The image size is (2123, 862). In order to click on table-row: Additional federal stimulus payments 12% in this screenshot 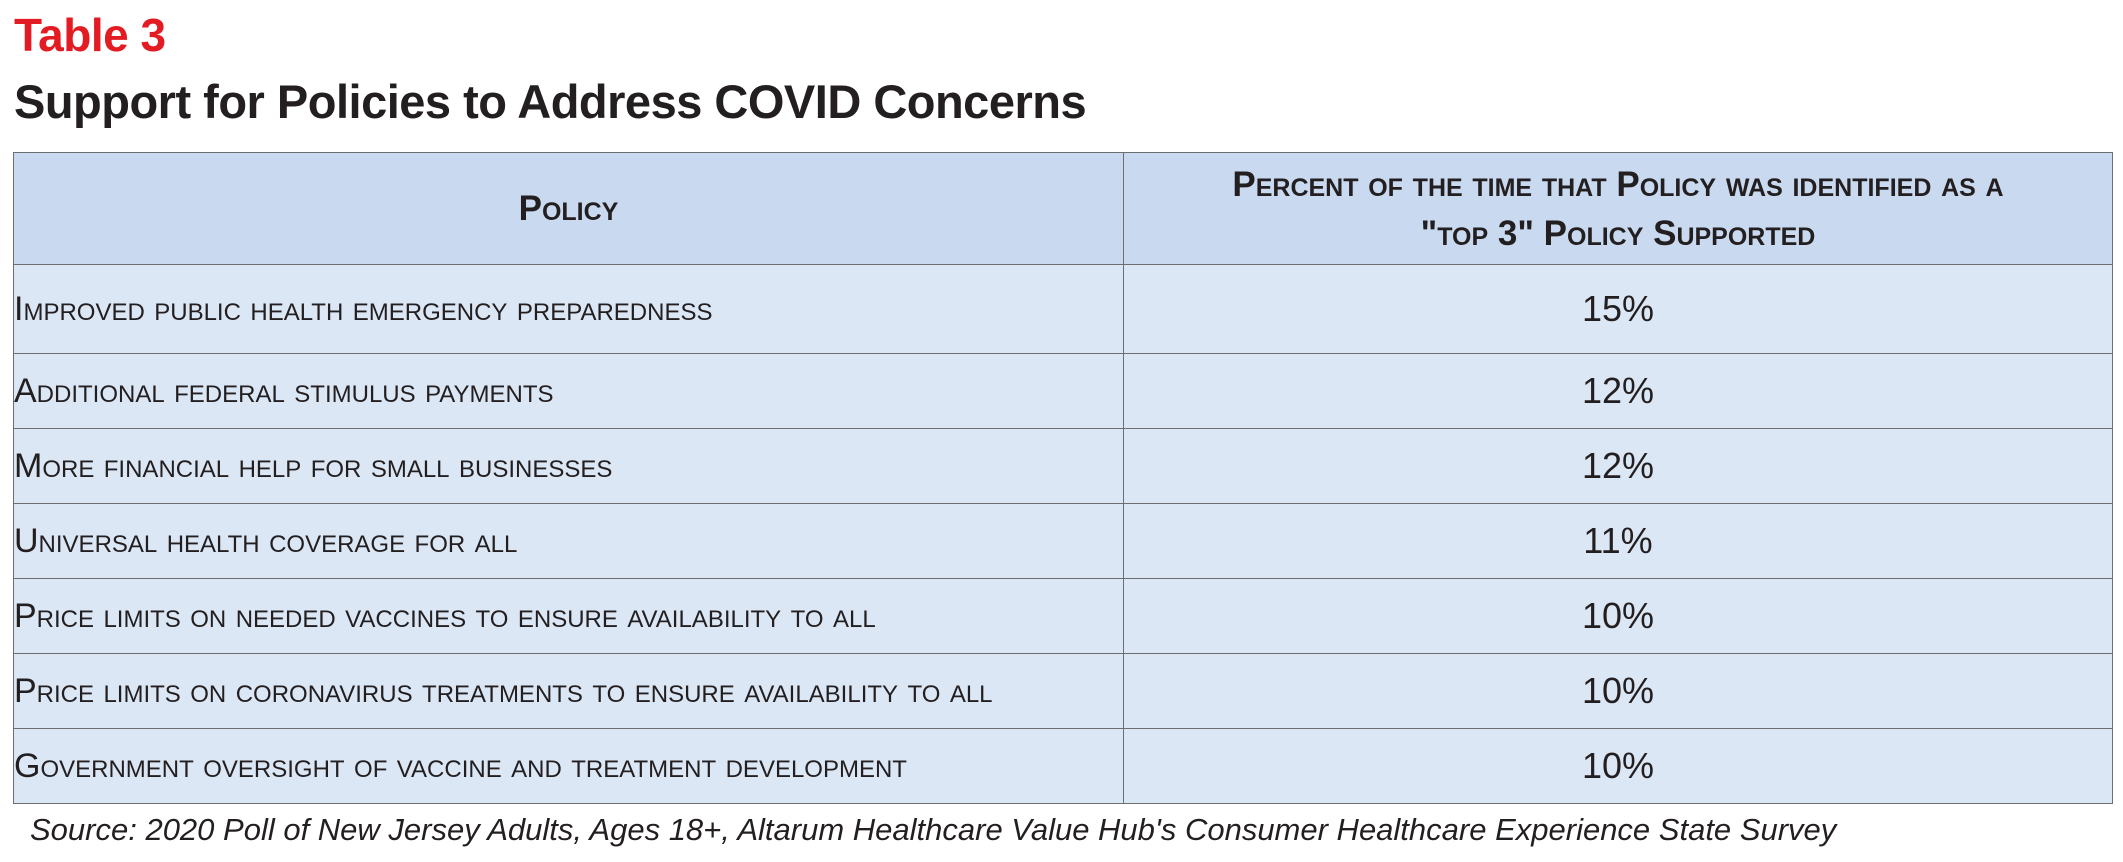, I will do `click(1063, 391)`.